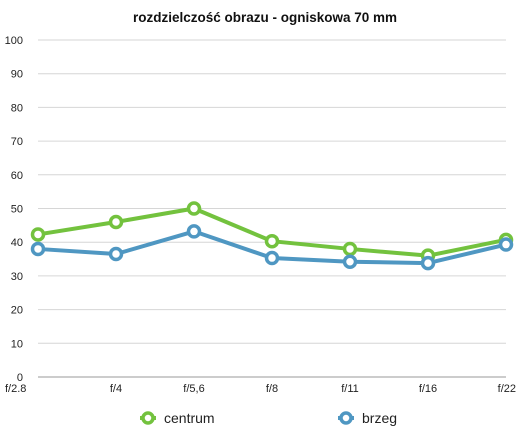 This screenshot has height=433, width=530. I want to click on y-tick-label: 100, so click(14, 41).